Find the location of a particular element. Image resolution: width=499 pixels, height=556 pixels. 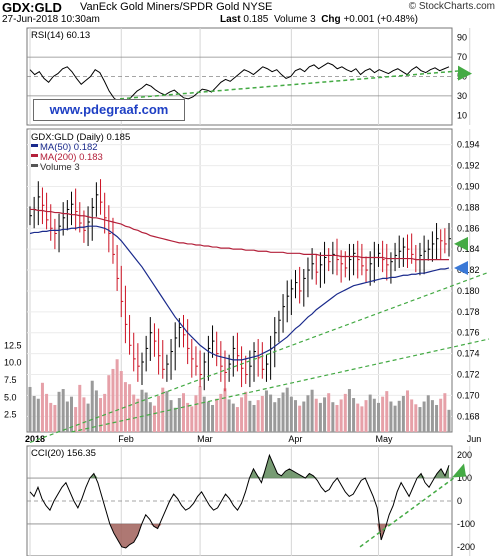

rsi-arrow is located at coordinates (465, 73).